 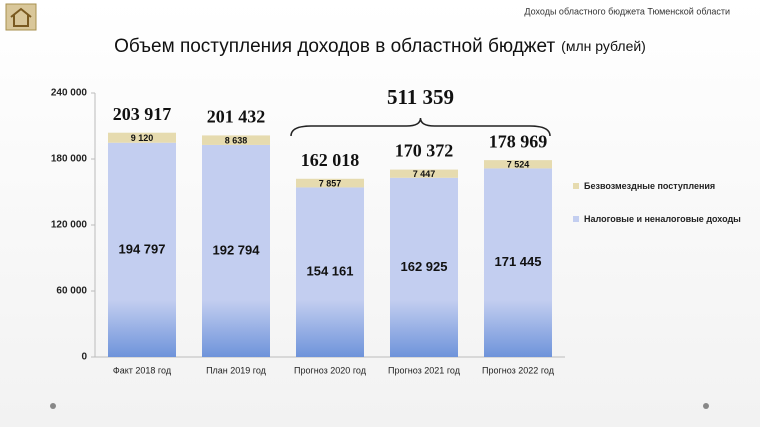 I want to click on legend-label: Налоговые и неналоговые доходы, so click(x=662, y=219).